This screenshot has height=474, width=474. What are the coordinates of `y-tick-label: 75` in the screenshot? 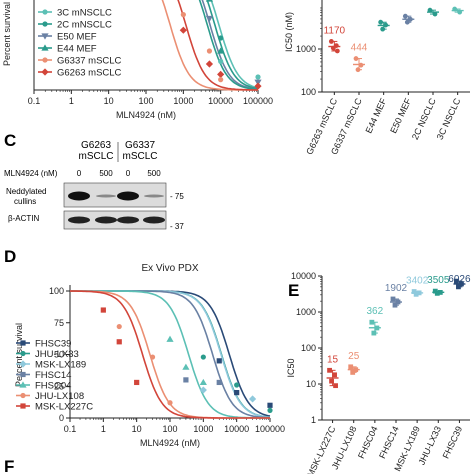 It's located at (59, 323).